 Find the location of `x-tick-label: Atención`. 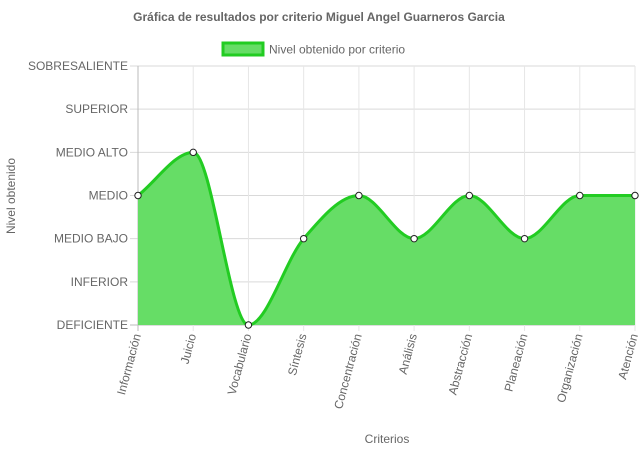

x-tick-label: Atención is located at coordinates (627, 356).